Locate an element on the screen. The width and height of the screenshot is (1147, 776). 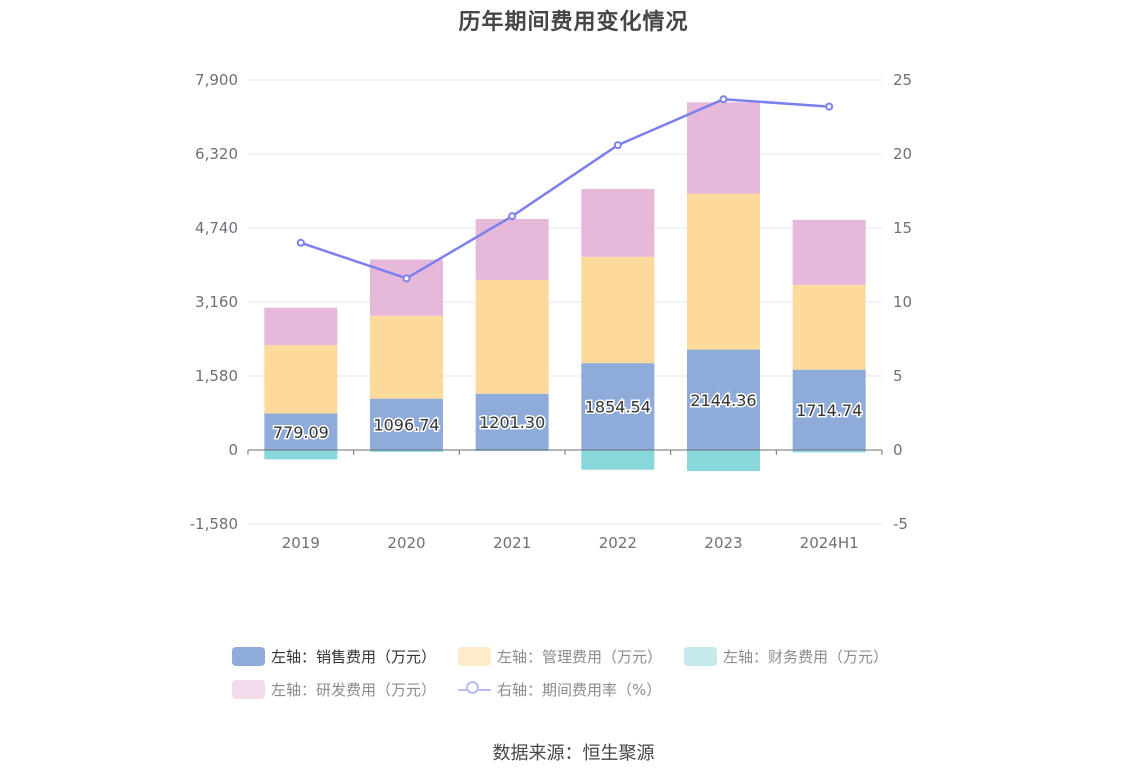
y-right-tick-label: 10 is located at coordinates (902, 302).